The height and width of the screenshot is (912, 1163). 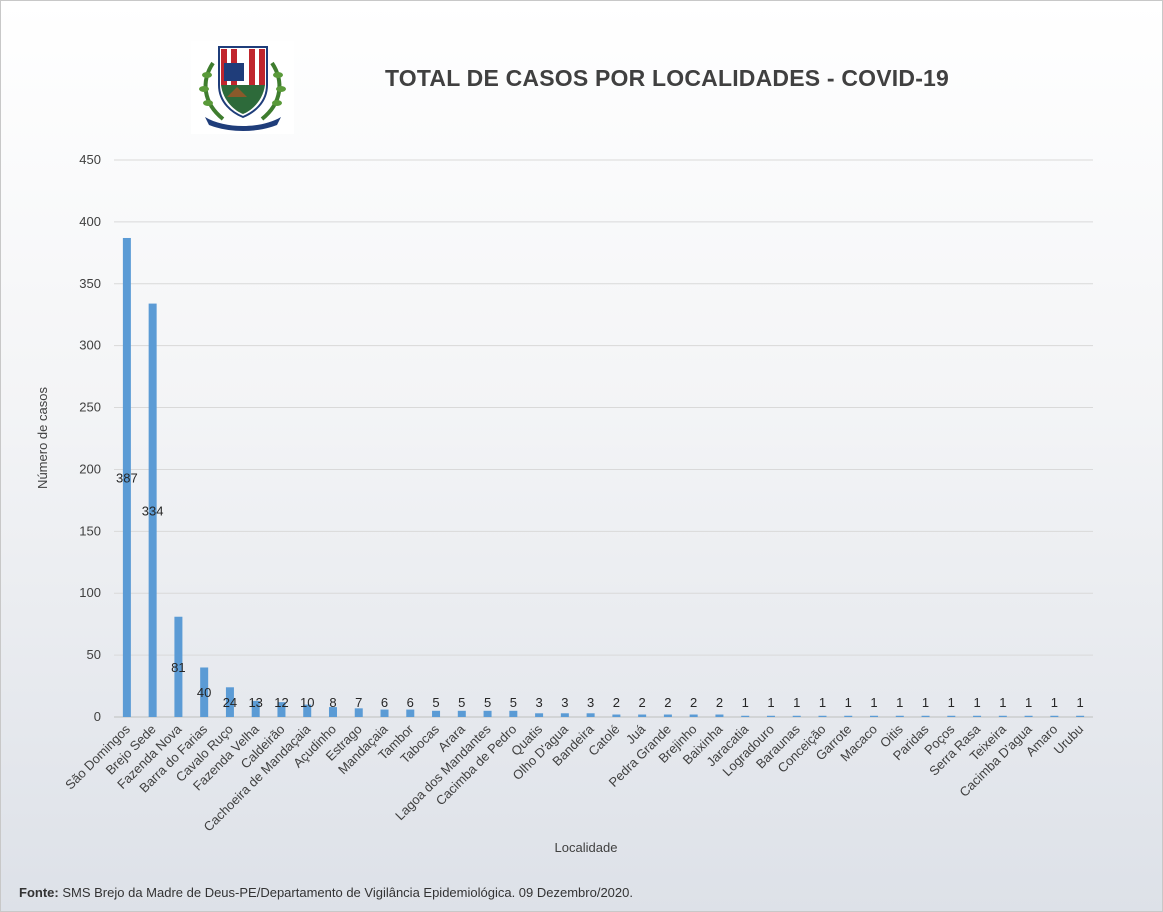 What do you see at coordinates (332, 702) in the screenshot?
I see `data-label: 8` at bounding box center [332, 702].